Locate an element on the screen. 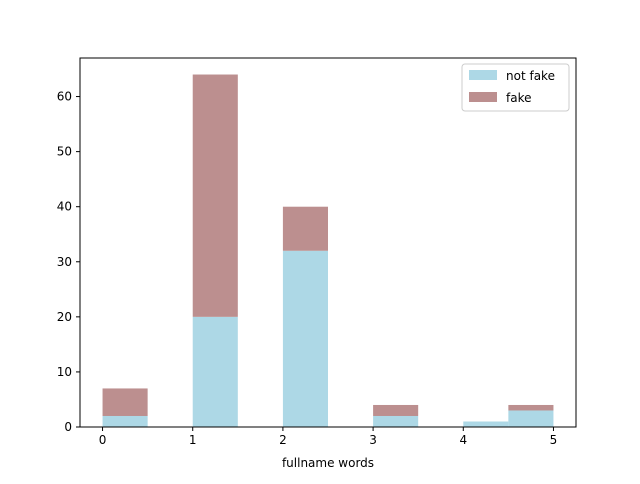 Image resolution: width=640 pixels, height=484 pixels. x-axis-label: fullname words is located at coordinates (328, 463).